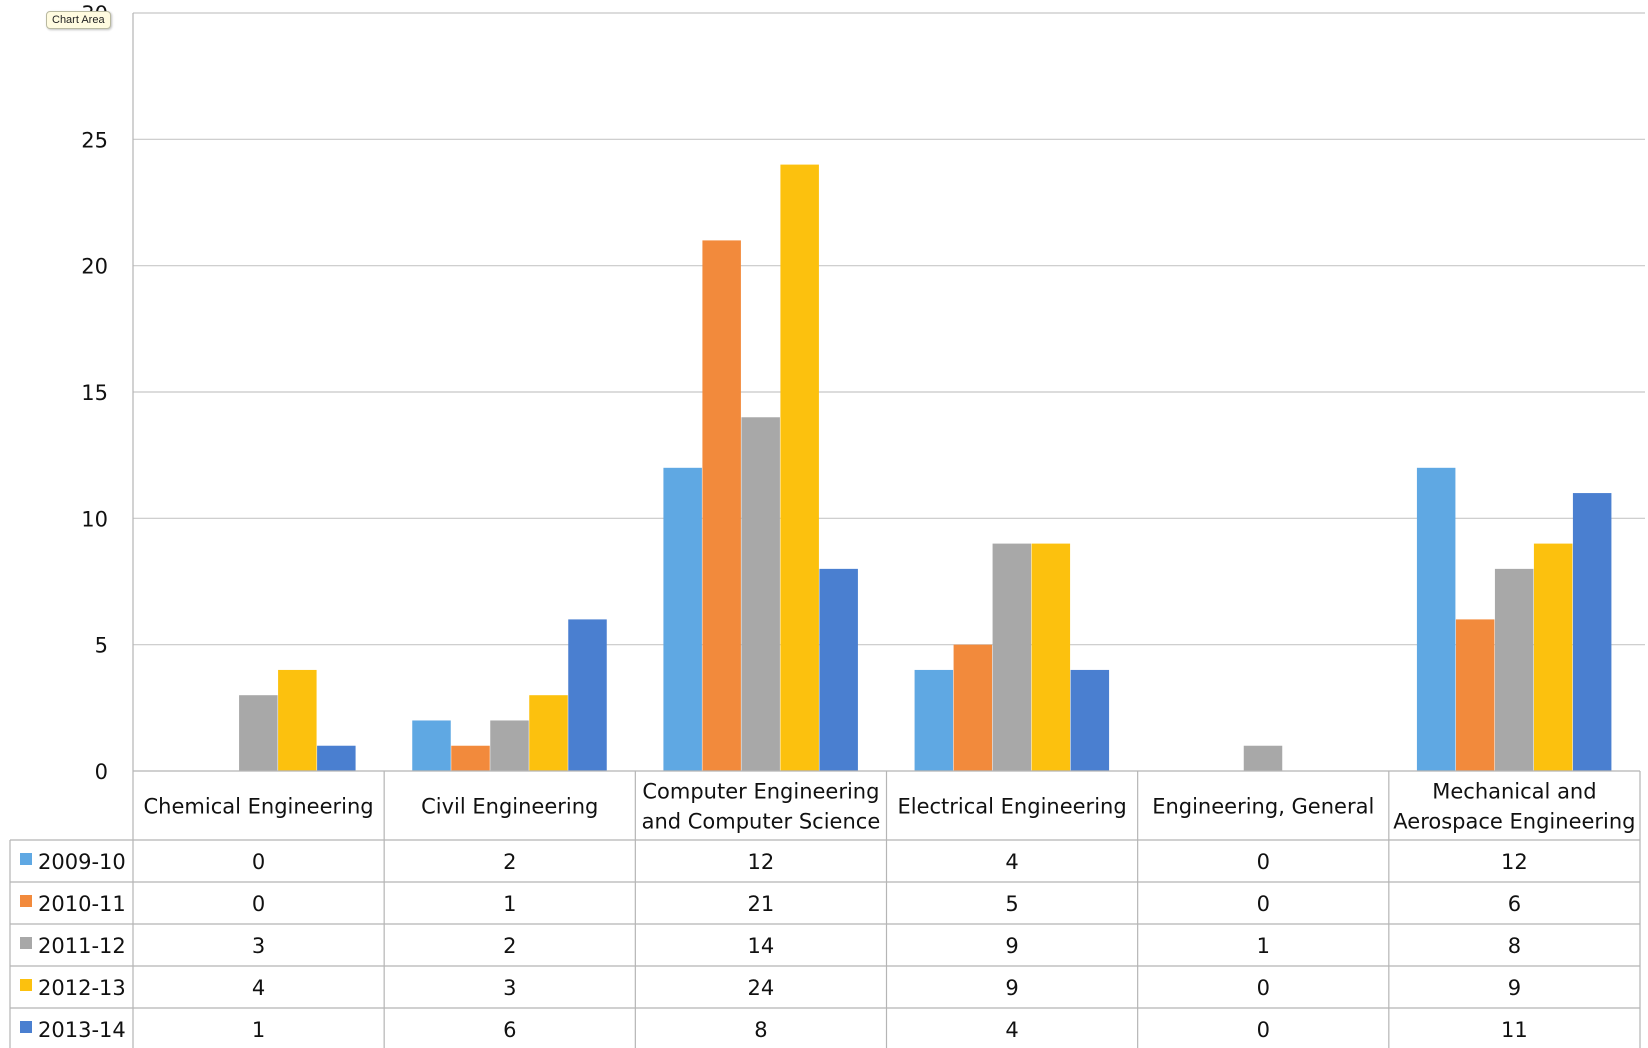 This screenshot has width=1648, height=1048. Describe the element at coordinates (94, 267) in the screenshot. I see `y-tick-label: 20` at that location.